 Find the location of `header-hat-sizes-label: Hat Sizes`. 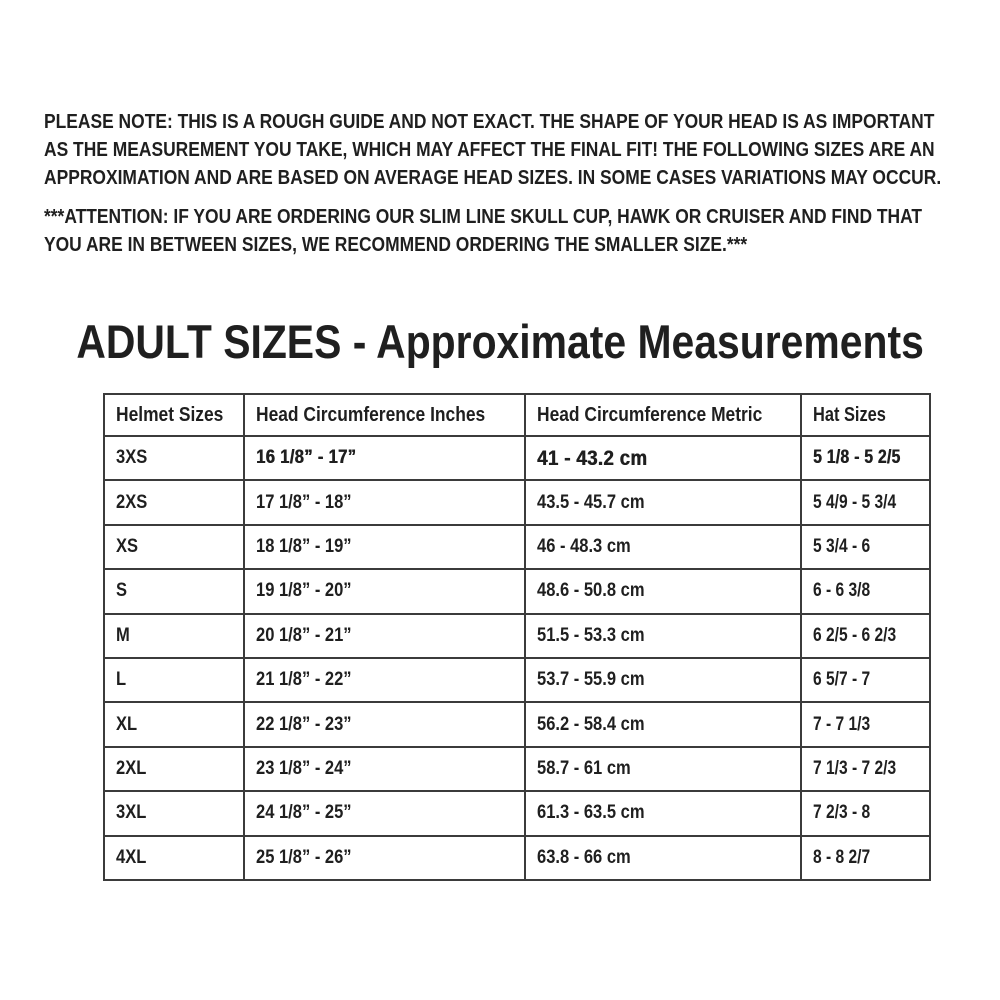

header-hat-sizes-label: Hat Sizes is located at coordinates (849, 414).